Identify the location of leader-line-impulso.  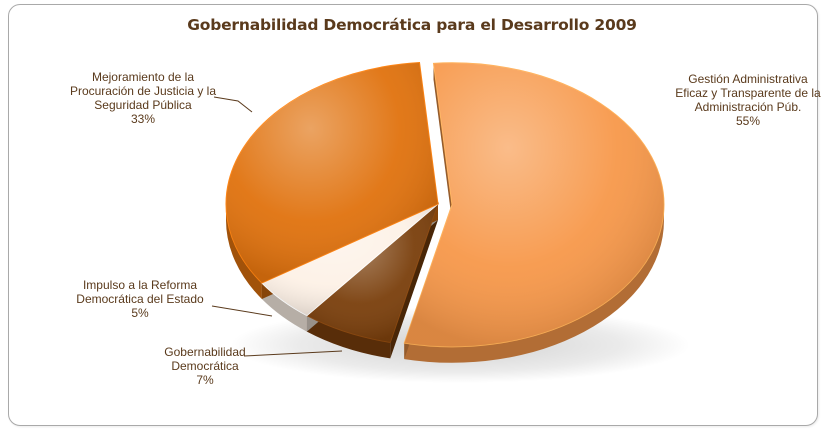
(242, 311).